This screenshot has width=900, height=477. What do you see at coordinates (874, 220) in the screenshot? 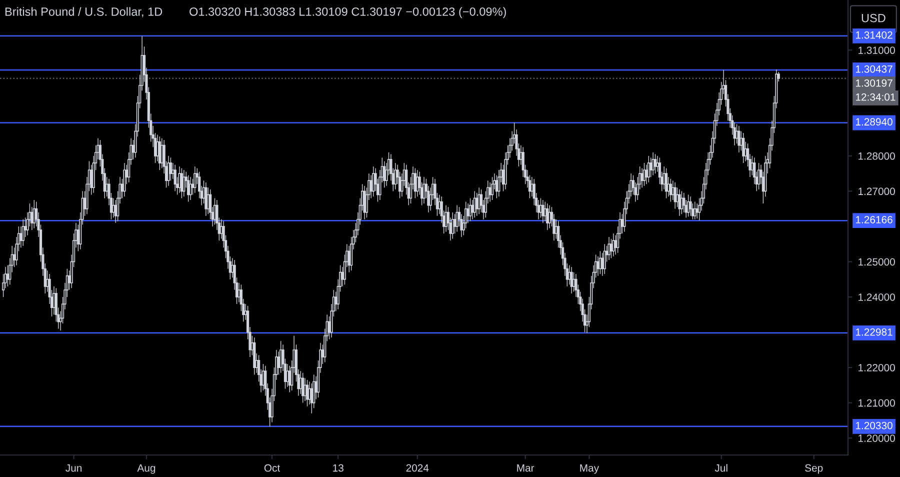
I see `ref-line-label: 1.26166` at bounding box center [874, 220].